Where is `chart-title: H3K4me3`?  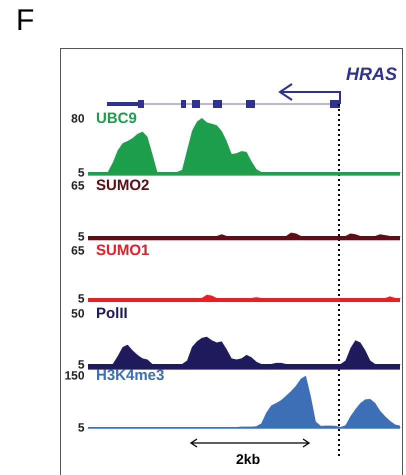
chart-title: H3K4me3 is located at coordinates (130, 375).